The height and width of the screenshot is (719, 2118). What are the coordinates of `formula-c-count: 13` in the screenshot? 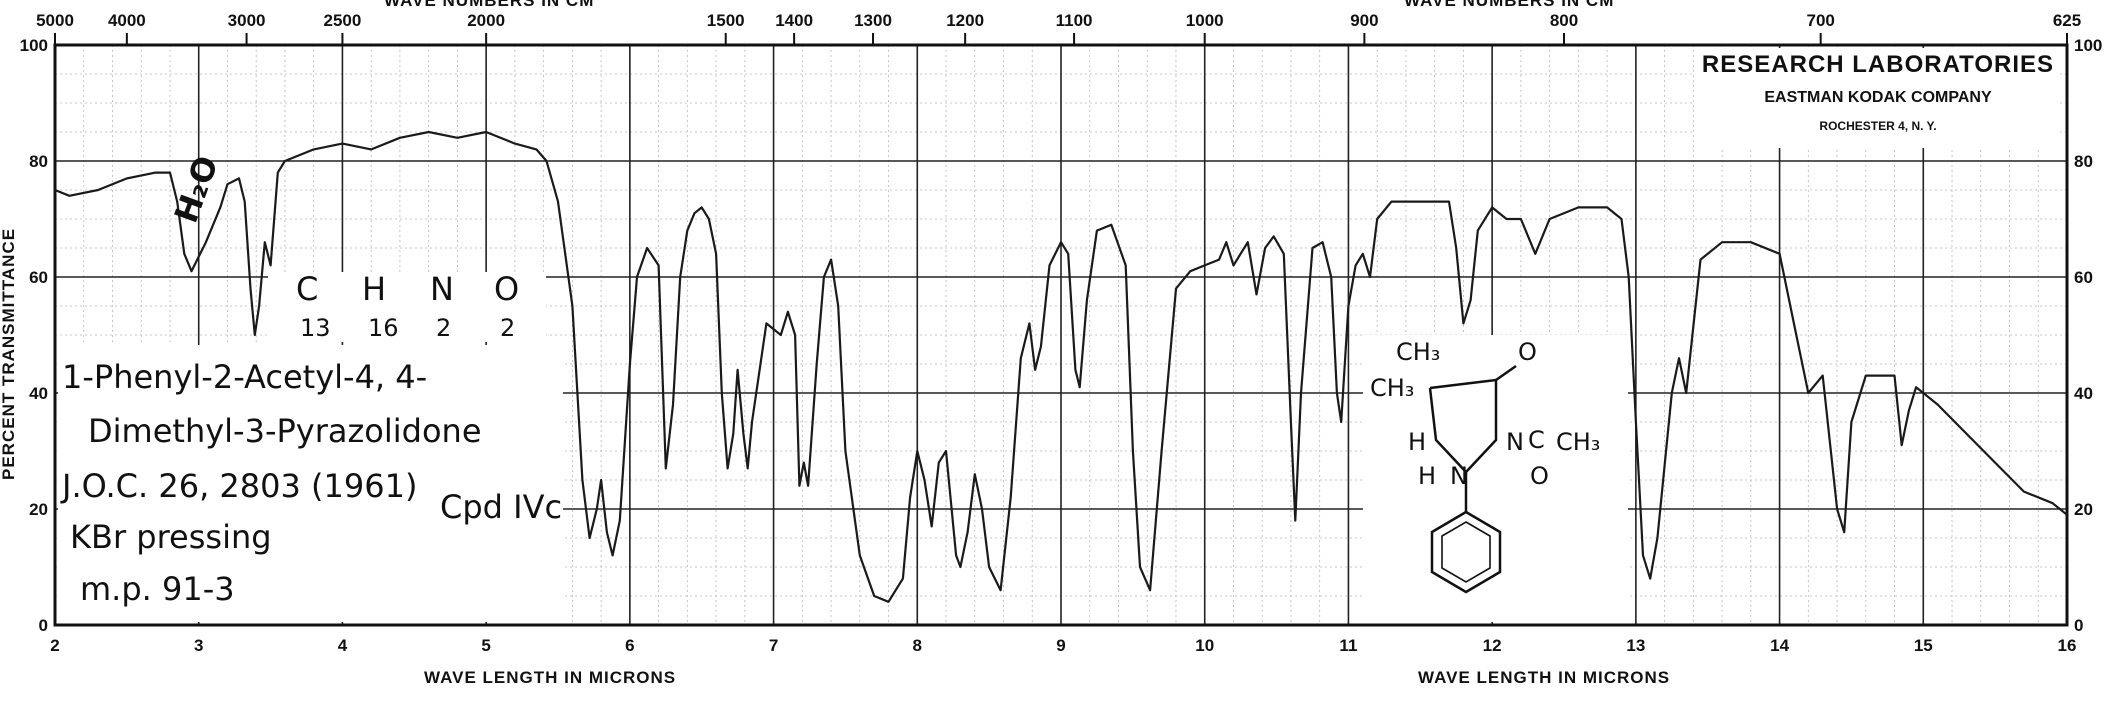 It's located at (315, 328).